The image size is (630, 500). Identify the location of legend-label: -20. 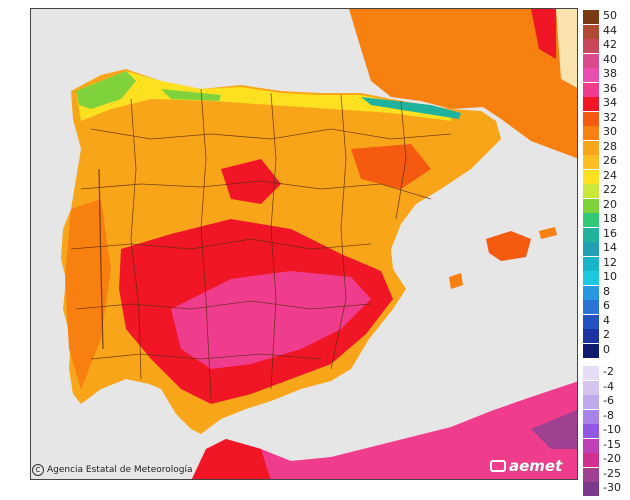
(612, 458).